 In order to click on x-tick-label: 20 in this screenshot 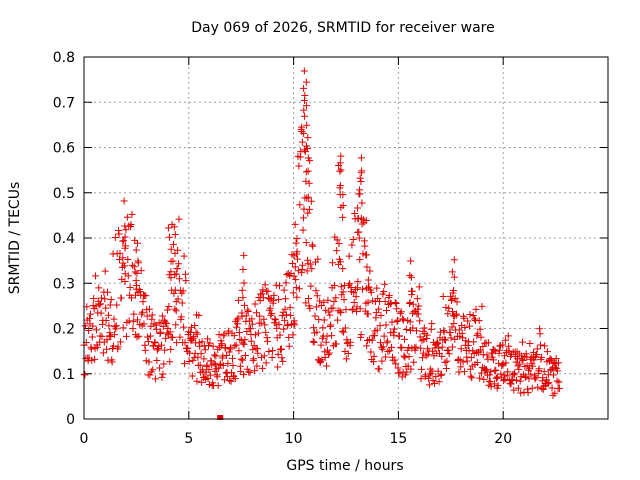, I will do `click(503, 439)`.